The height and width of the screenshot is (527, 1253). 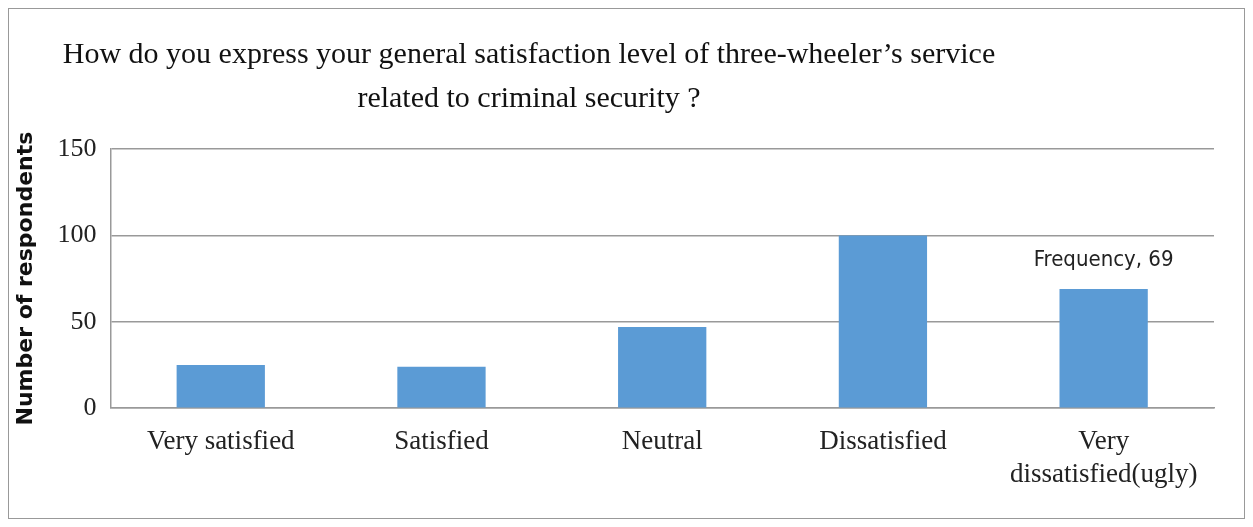 I want to click on chart-title: How do you express your general satisfaction level of three-wheeler’s service related to criminal security ?, so click(x=529, y=75).